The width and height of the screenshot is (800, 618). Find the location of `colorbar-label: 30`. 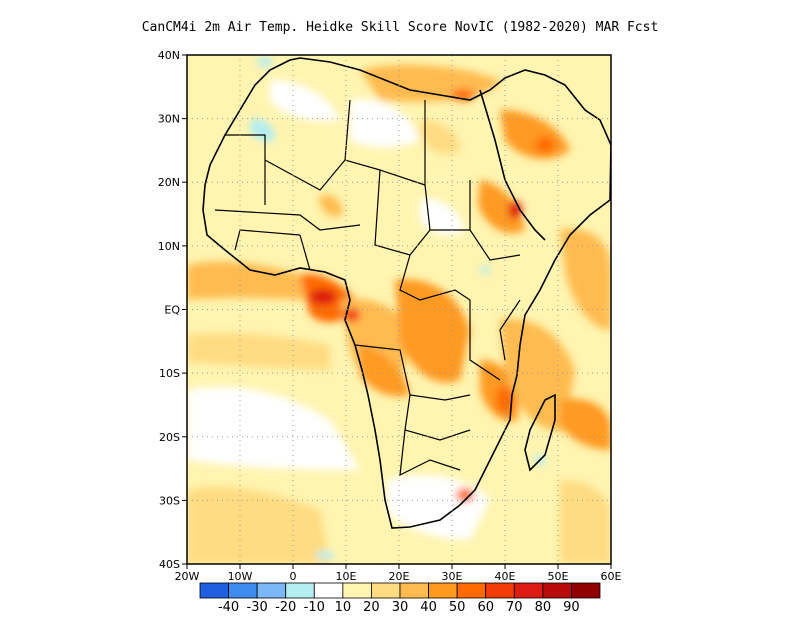

colorbar-label: 30 is located at coordinates (400, 607).